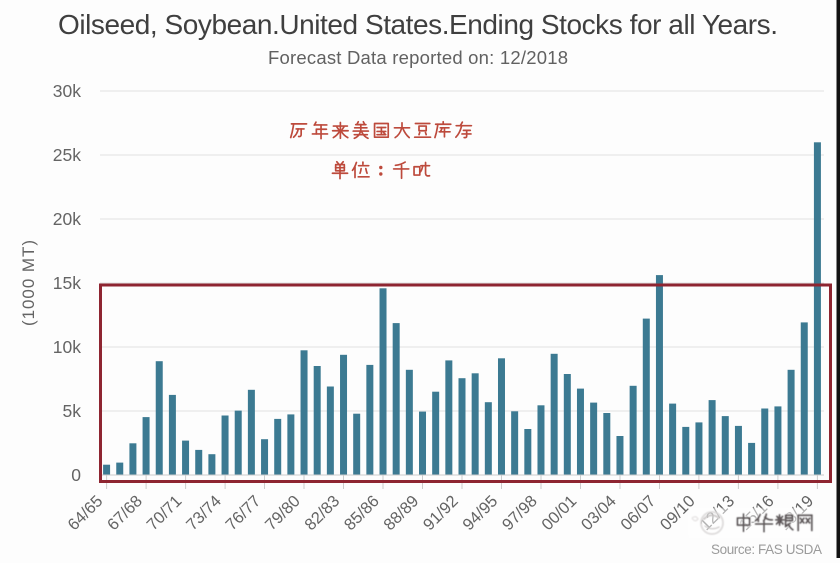 This screenshot has width=840, height=563. Describe the element at coordinates (72, 411) in the screenshot. I see `svg-text: 5k` at that location.